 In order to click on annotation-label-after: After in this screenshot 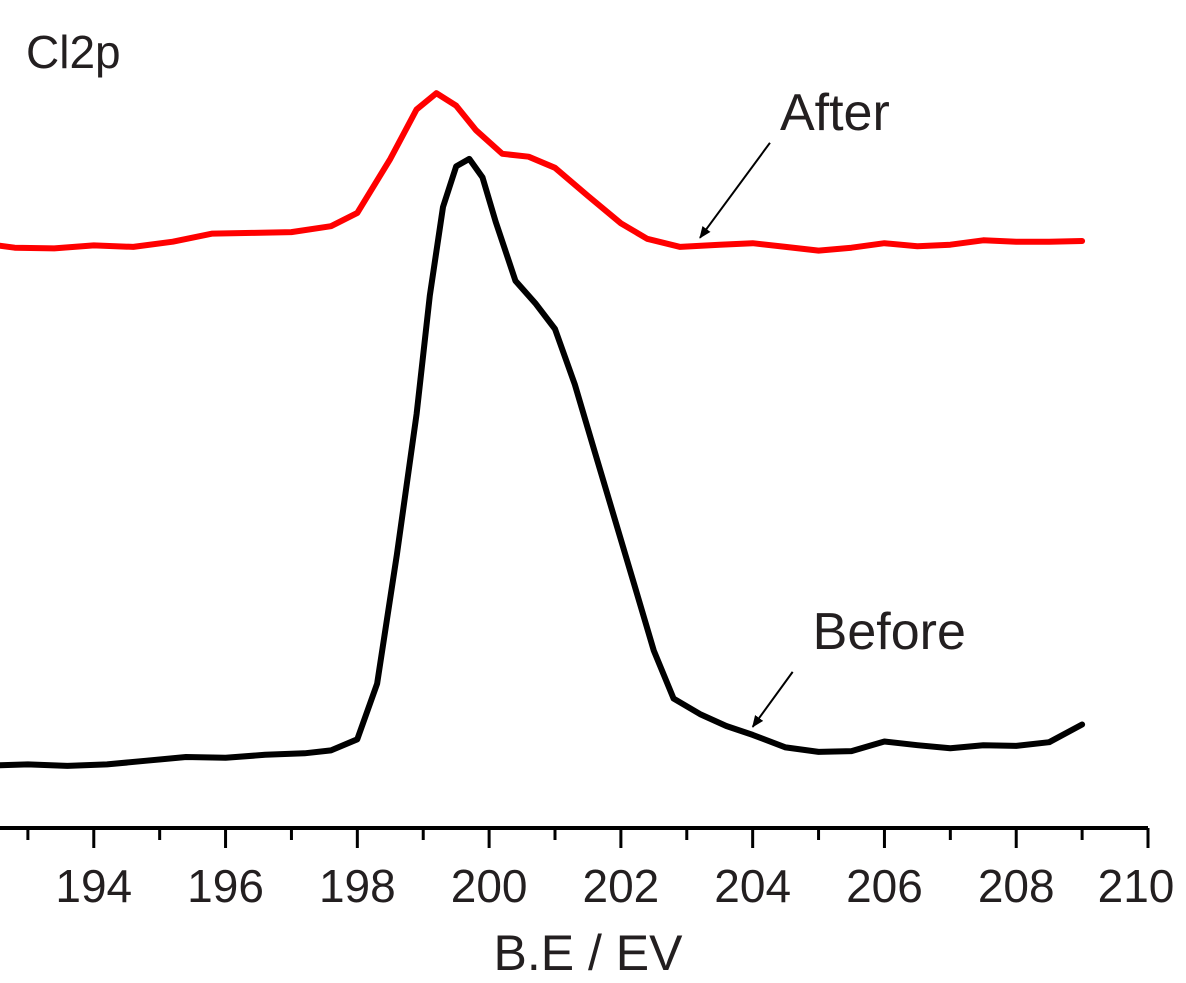, I will do `click(835, 113)`.